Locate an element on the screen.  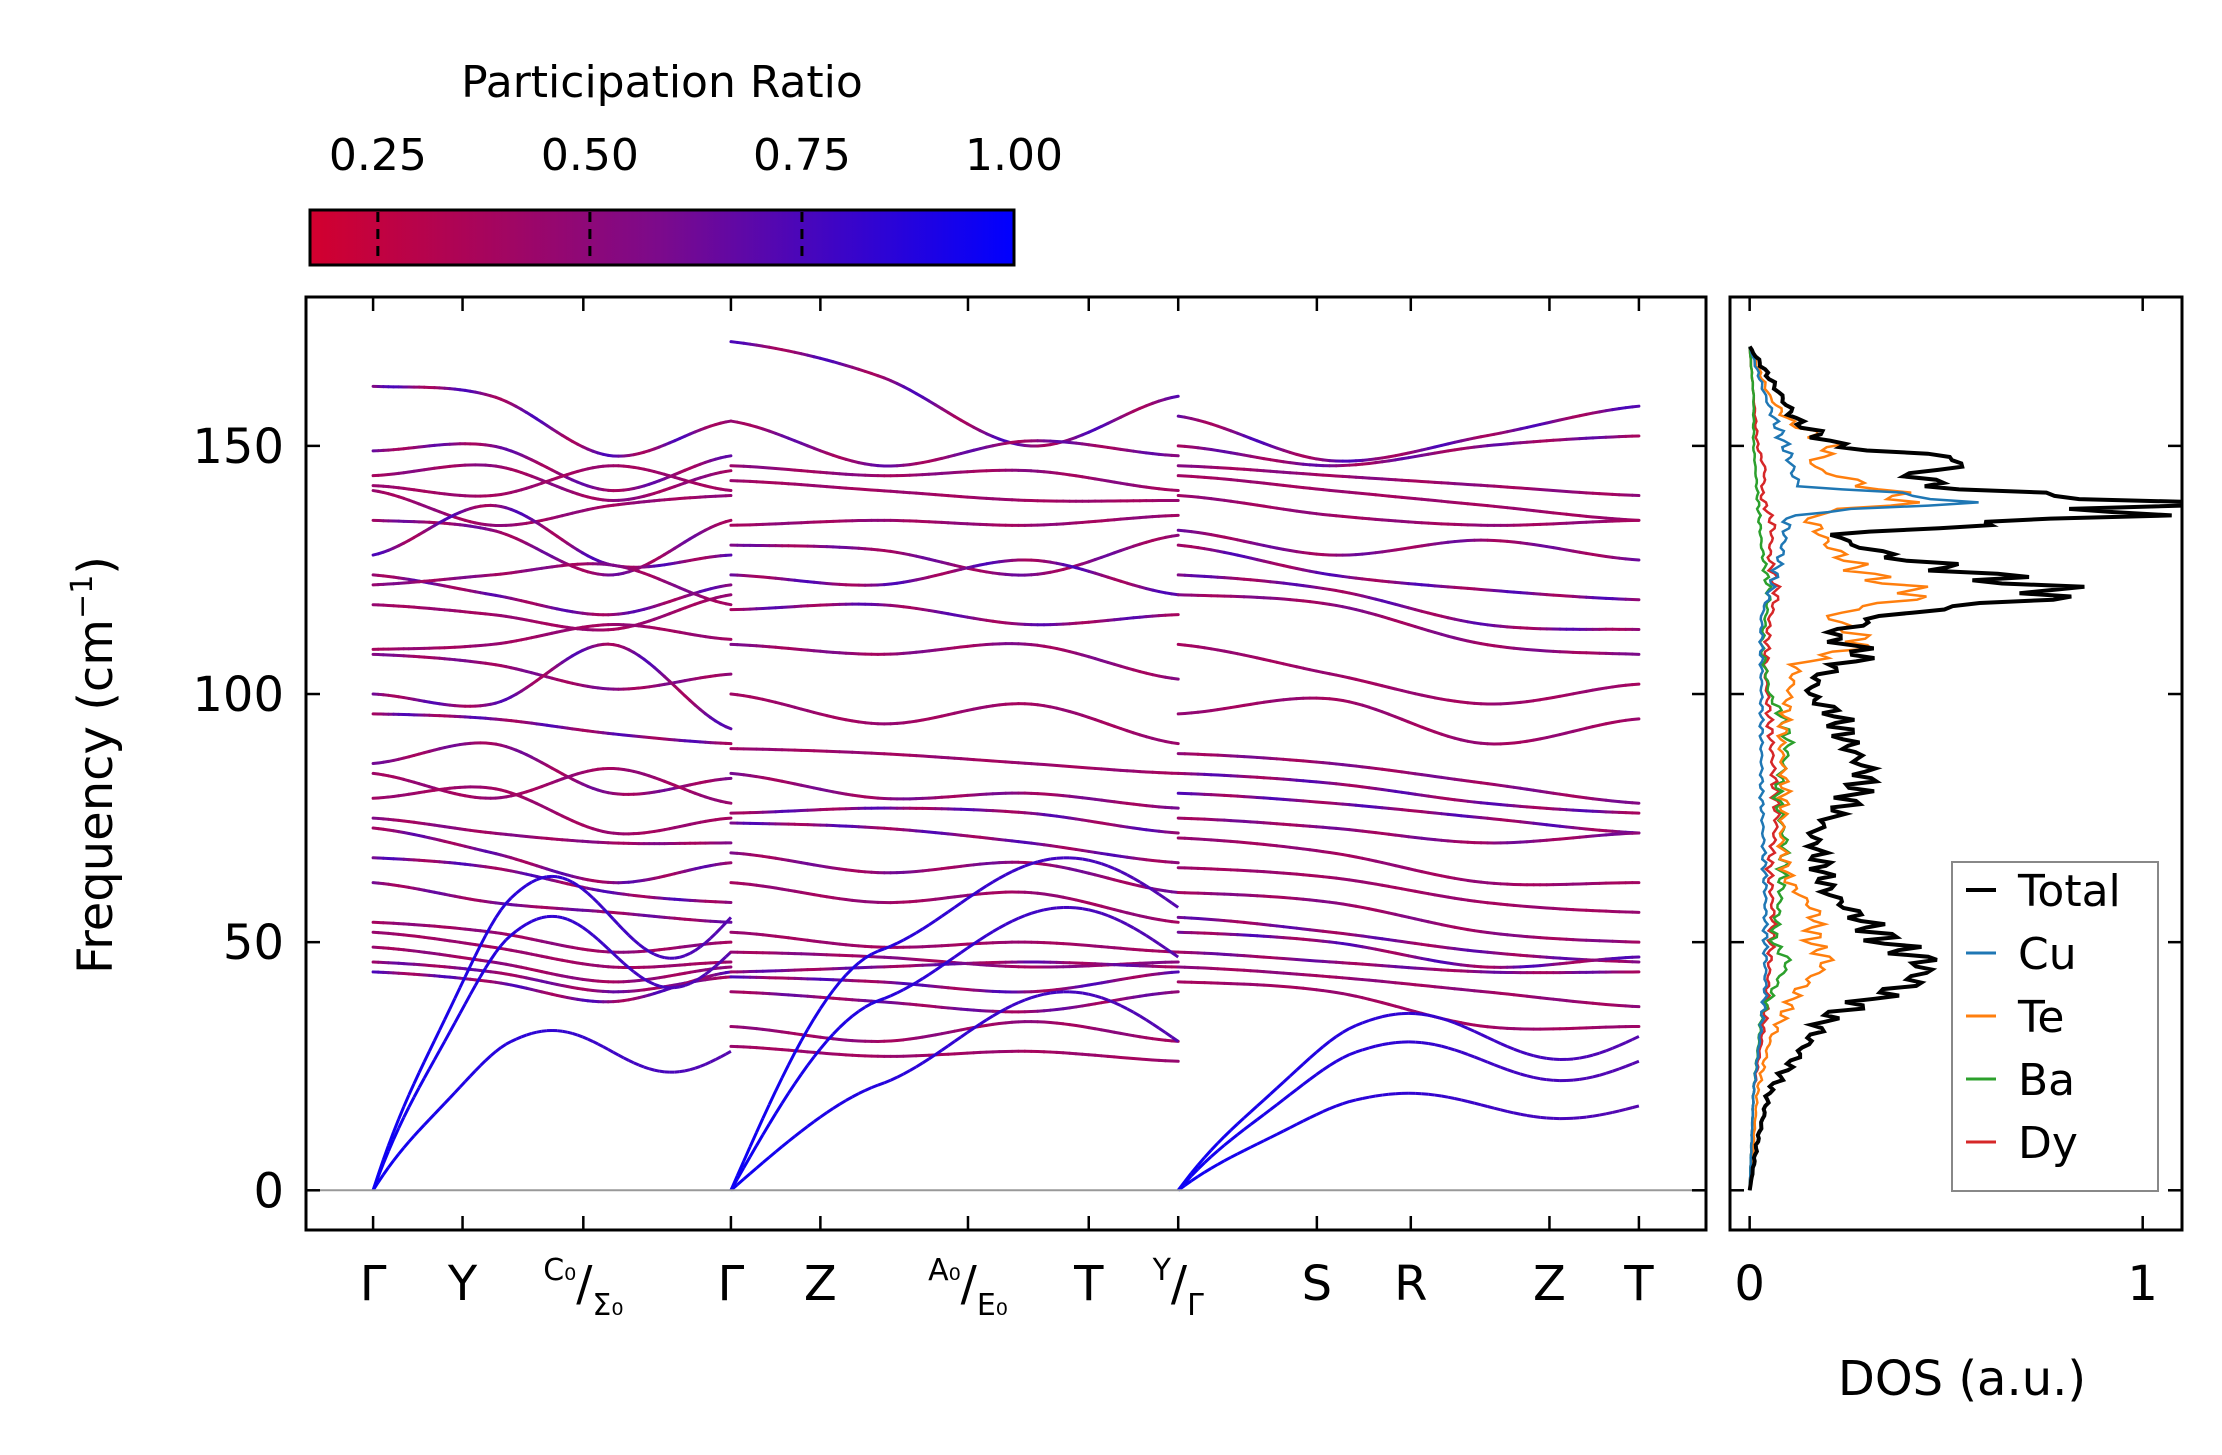
colorbar-gradient is located at coordinates (662, 237).